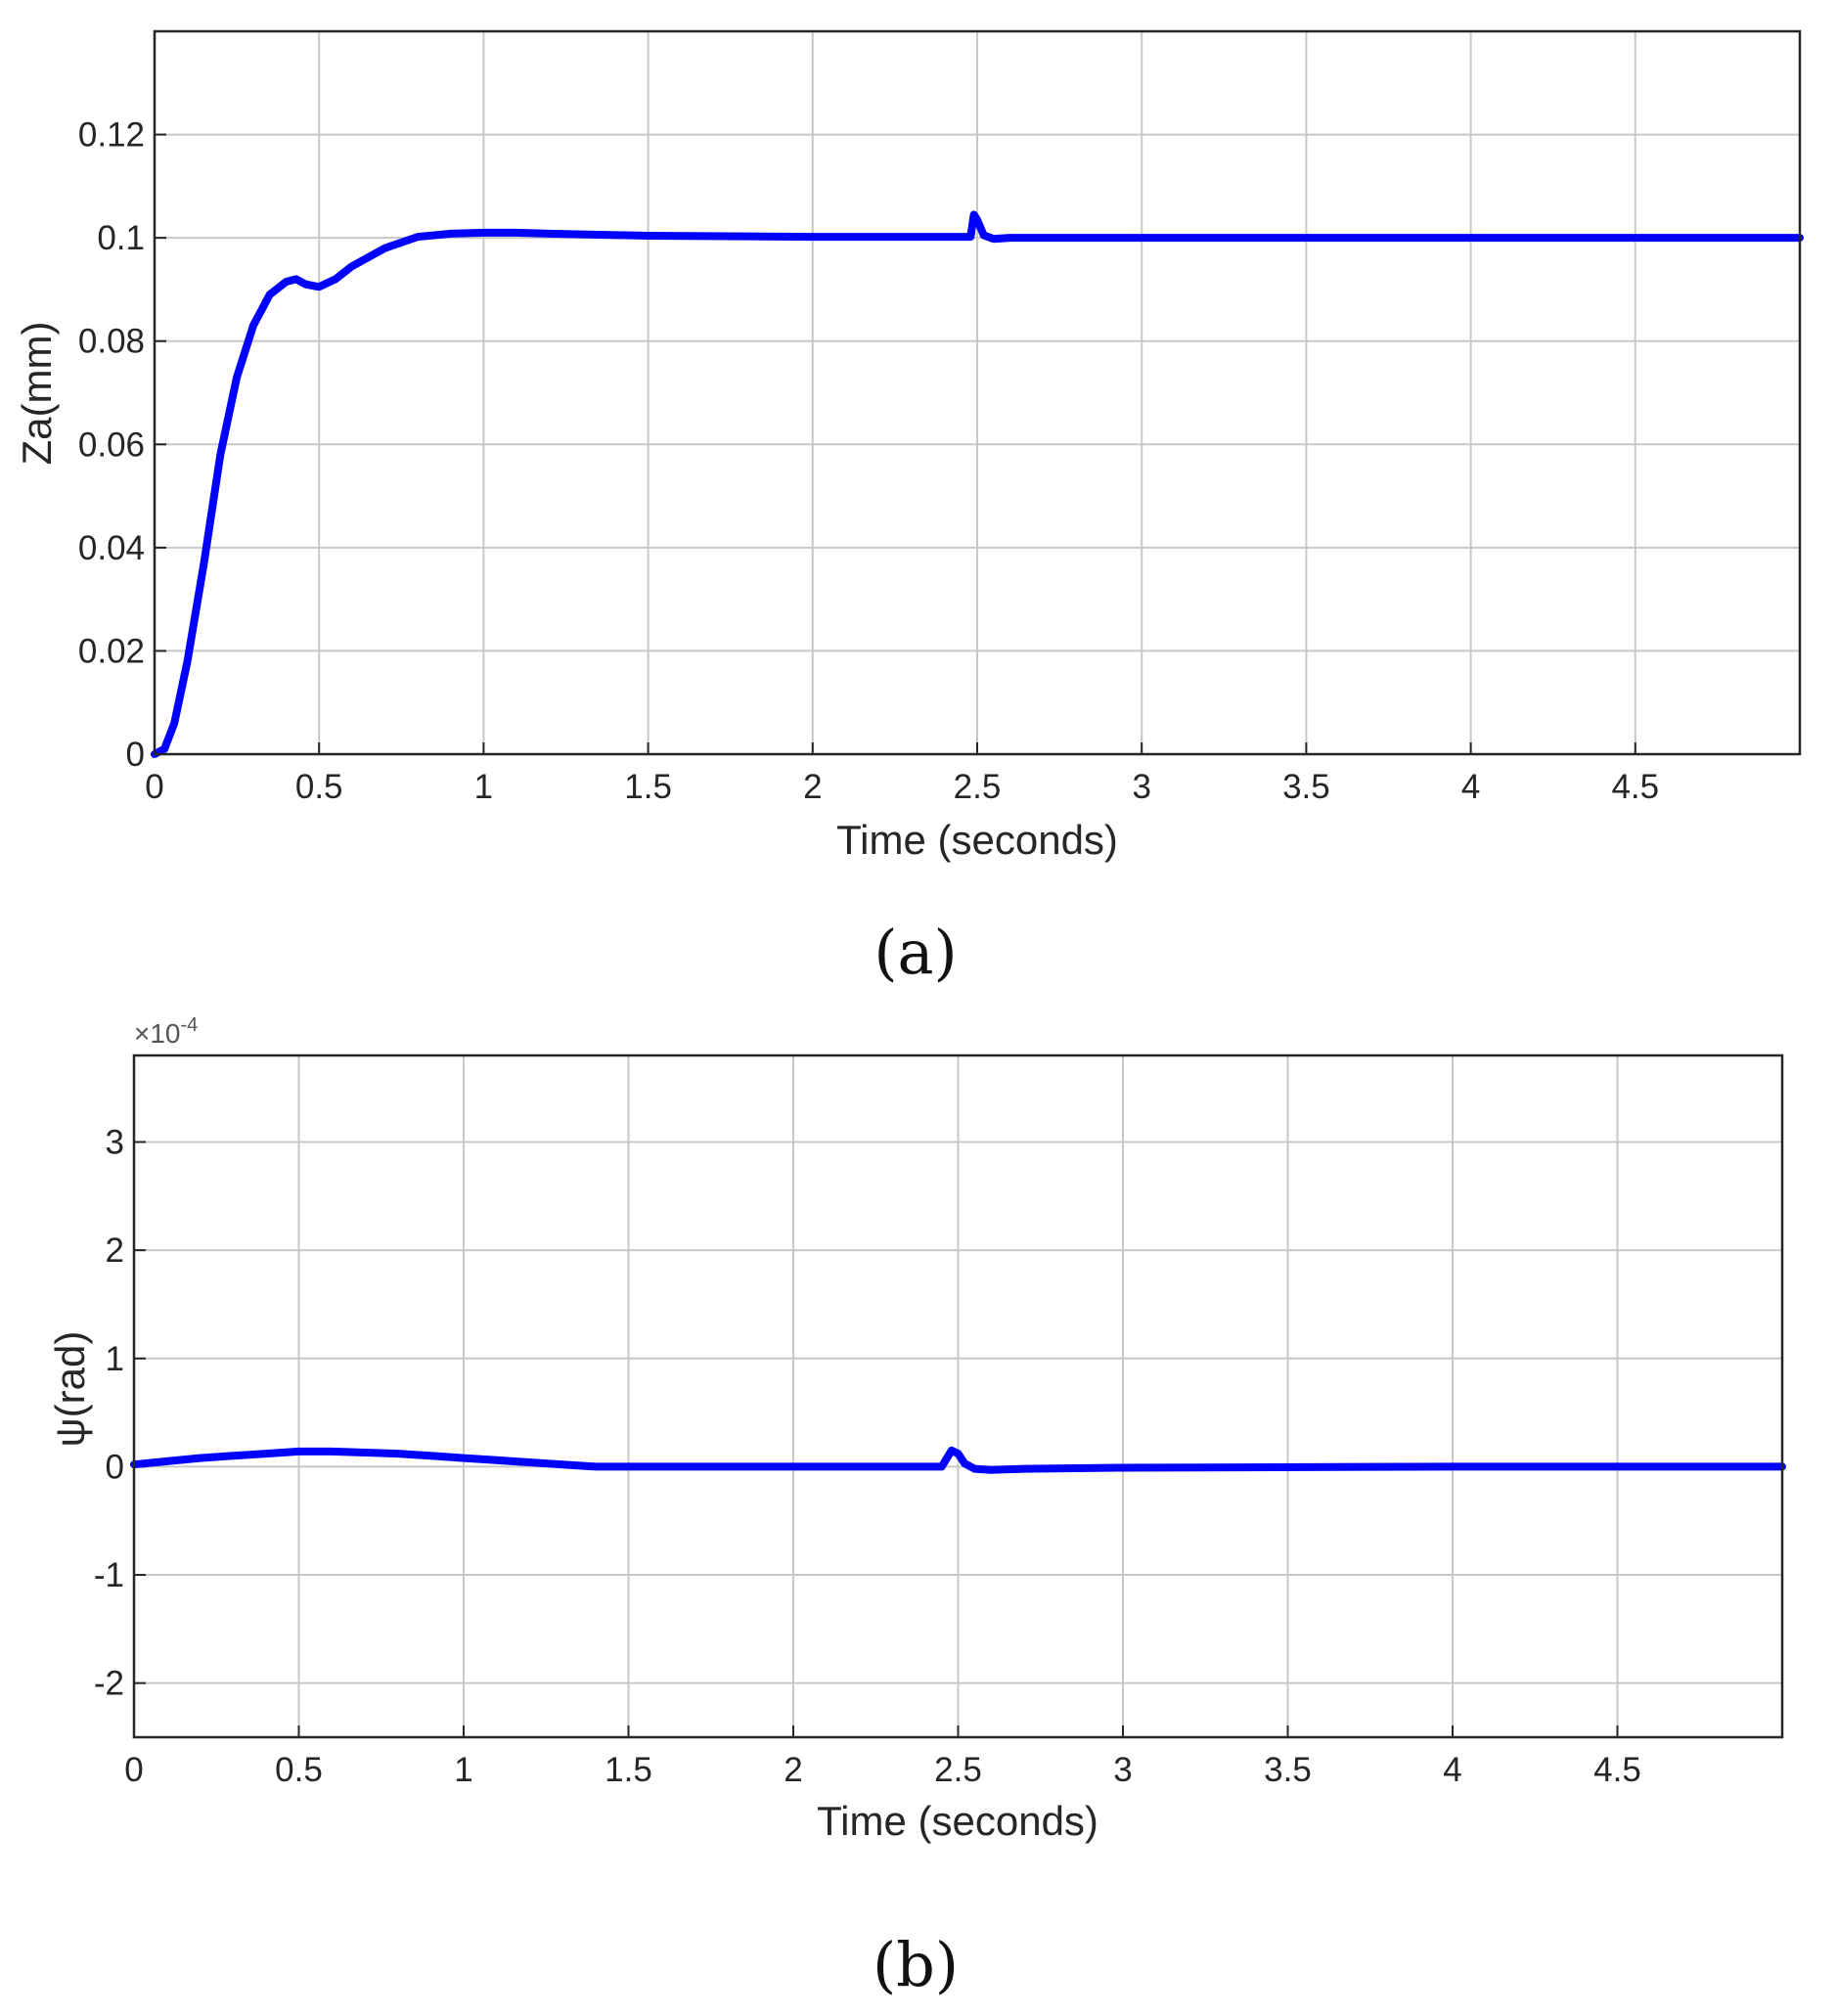  Describe the element at coordinates (115, 1251) in the screenshot. I see `y-tick-label: 2` at that location.